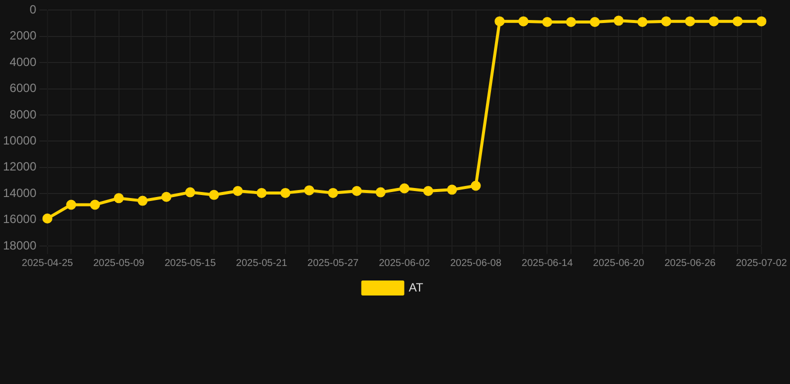 The height and width of the screenshot is (384, 790). Describe the element at coordinates (23, 61) in the screenshot. I see `y-tick-label: 4000` at that location.